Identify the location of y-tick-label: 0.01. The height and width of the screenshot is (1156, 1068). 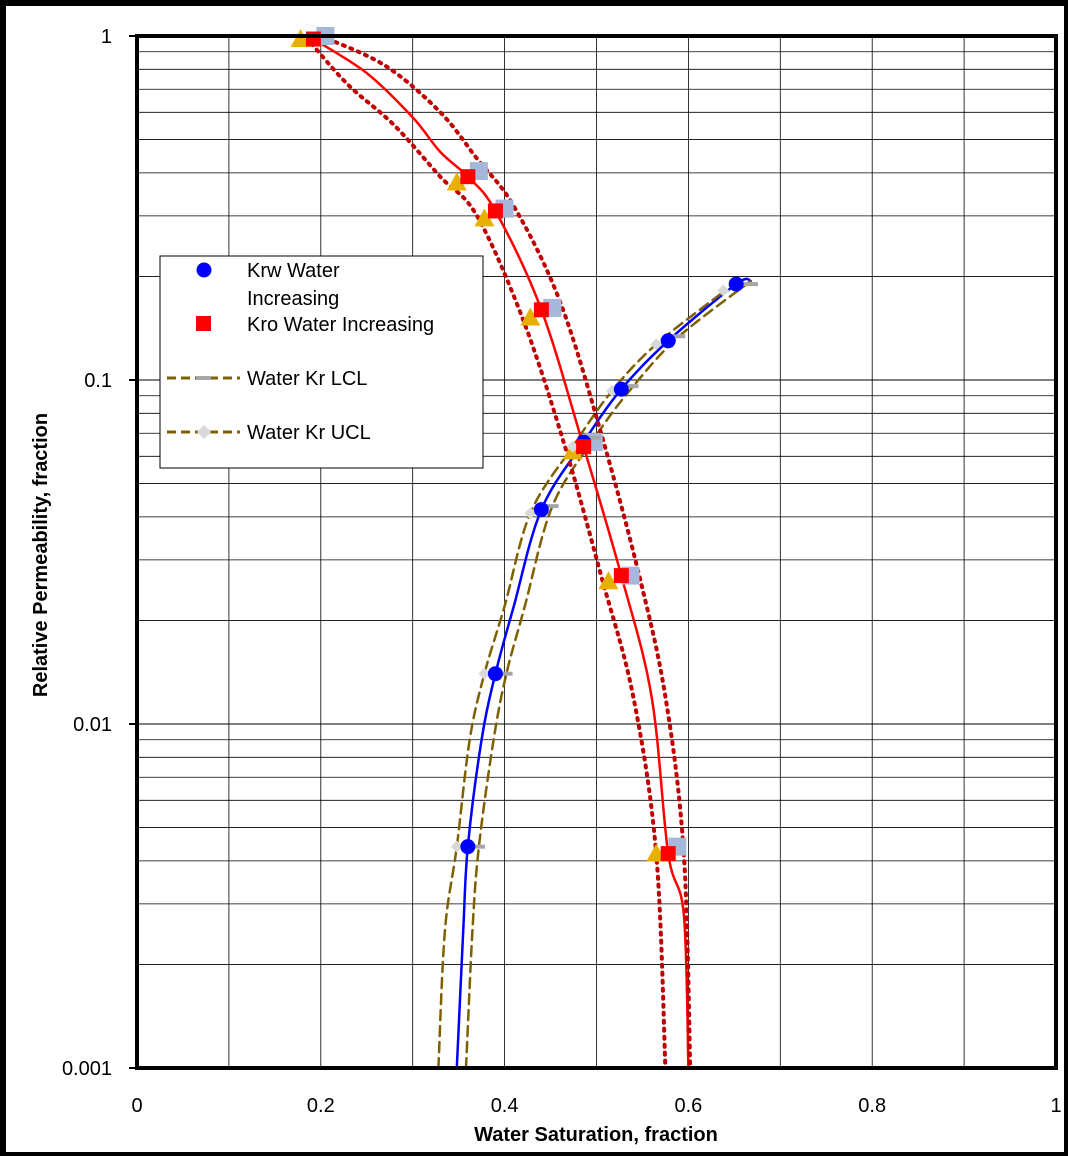
(92, 725).